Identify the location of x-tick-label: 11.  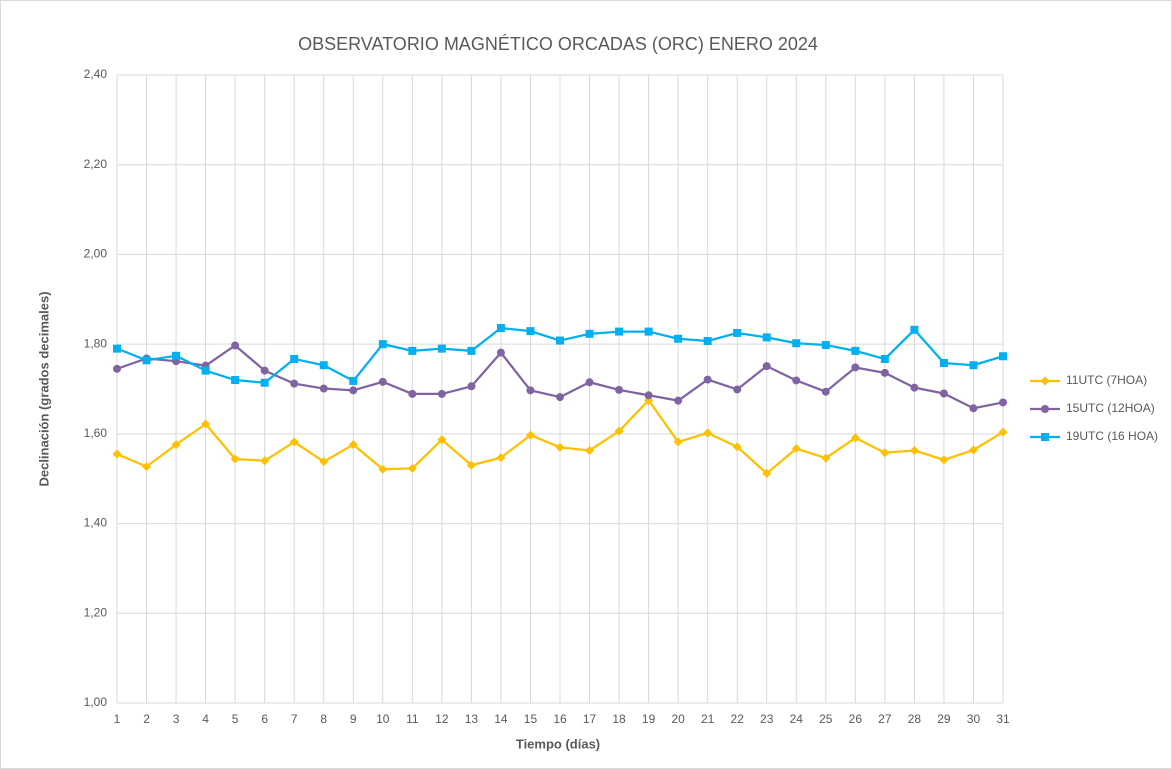
(412, 719).